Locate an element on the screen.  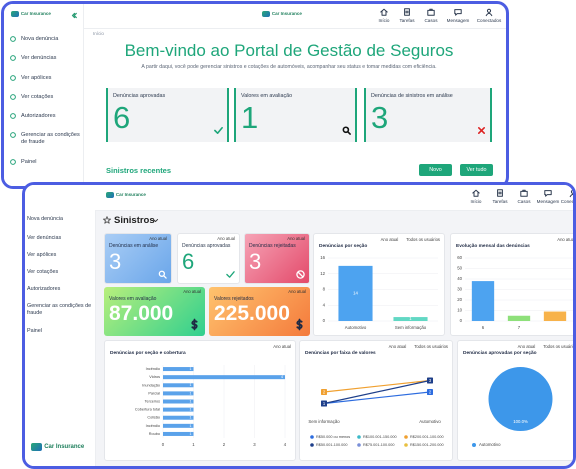
user-icon-part is located at coordinates (571, 193).